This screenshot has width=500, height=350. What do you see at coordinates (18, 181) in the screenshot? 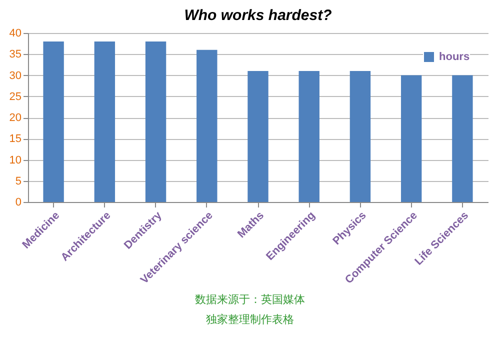
I see `y-tick-label: 5` at bounding box center [18, 181].